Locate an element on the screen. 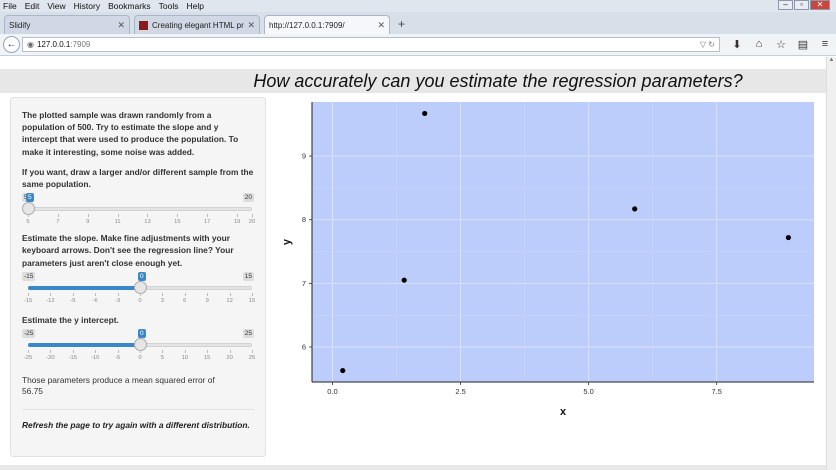  url-host: 127.0.0.1 is located at coordinates (53, 44).